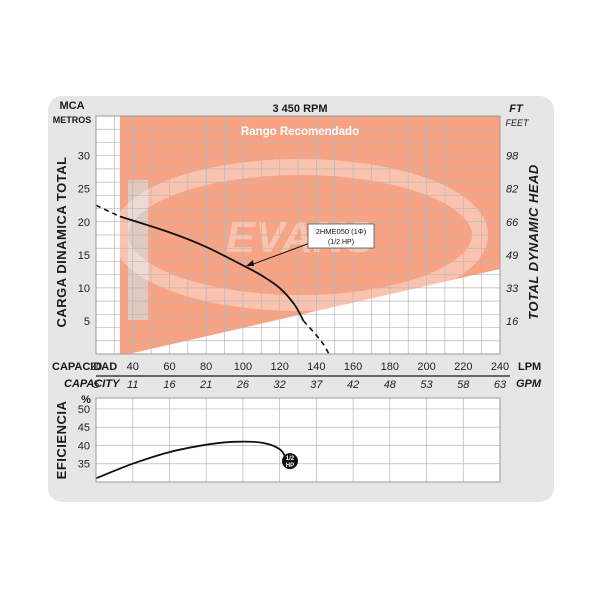 This screenshot has width=600, height=605. I want to click on right-tick-label: 82, so click(512, 190).